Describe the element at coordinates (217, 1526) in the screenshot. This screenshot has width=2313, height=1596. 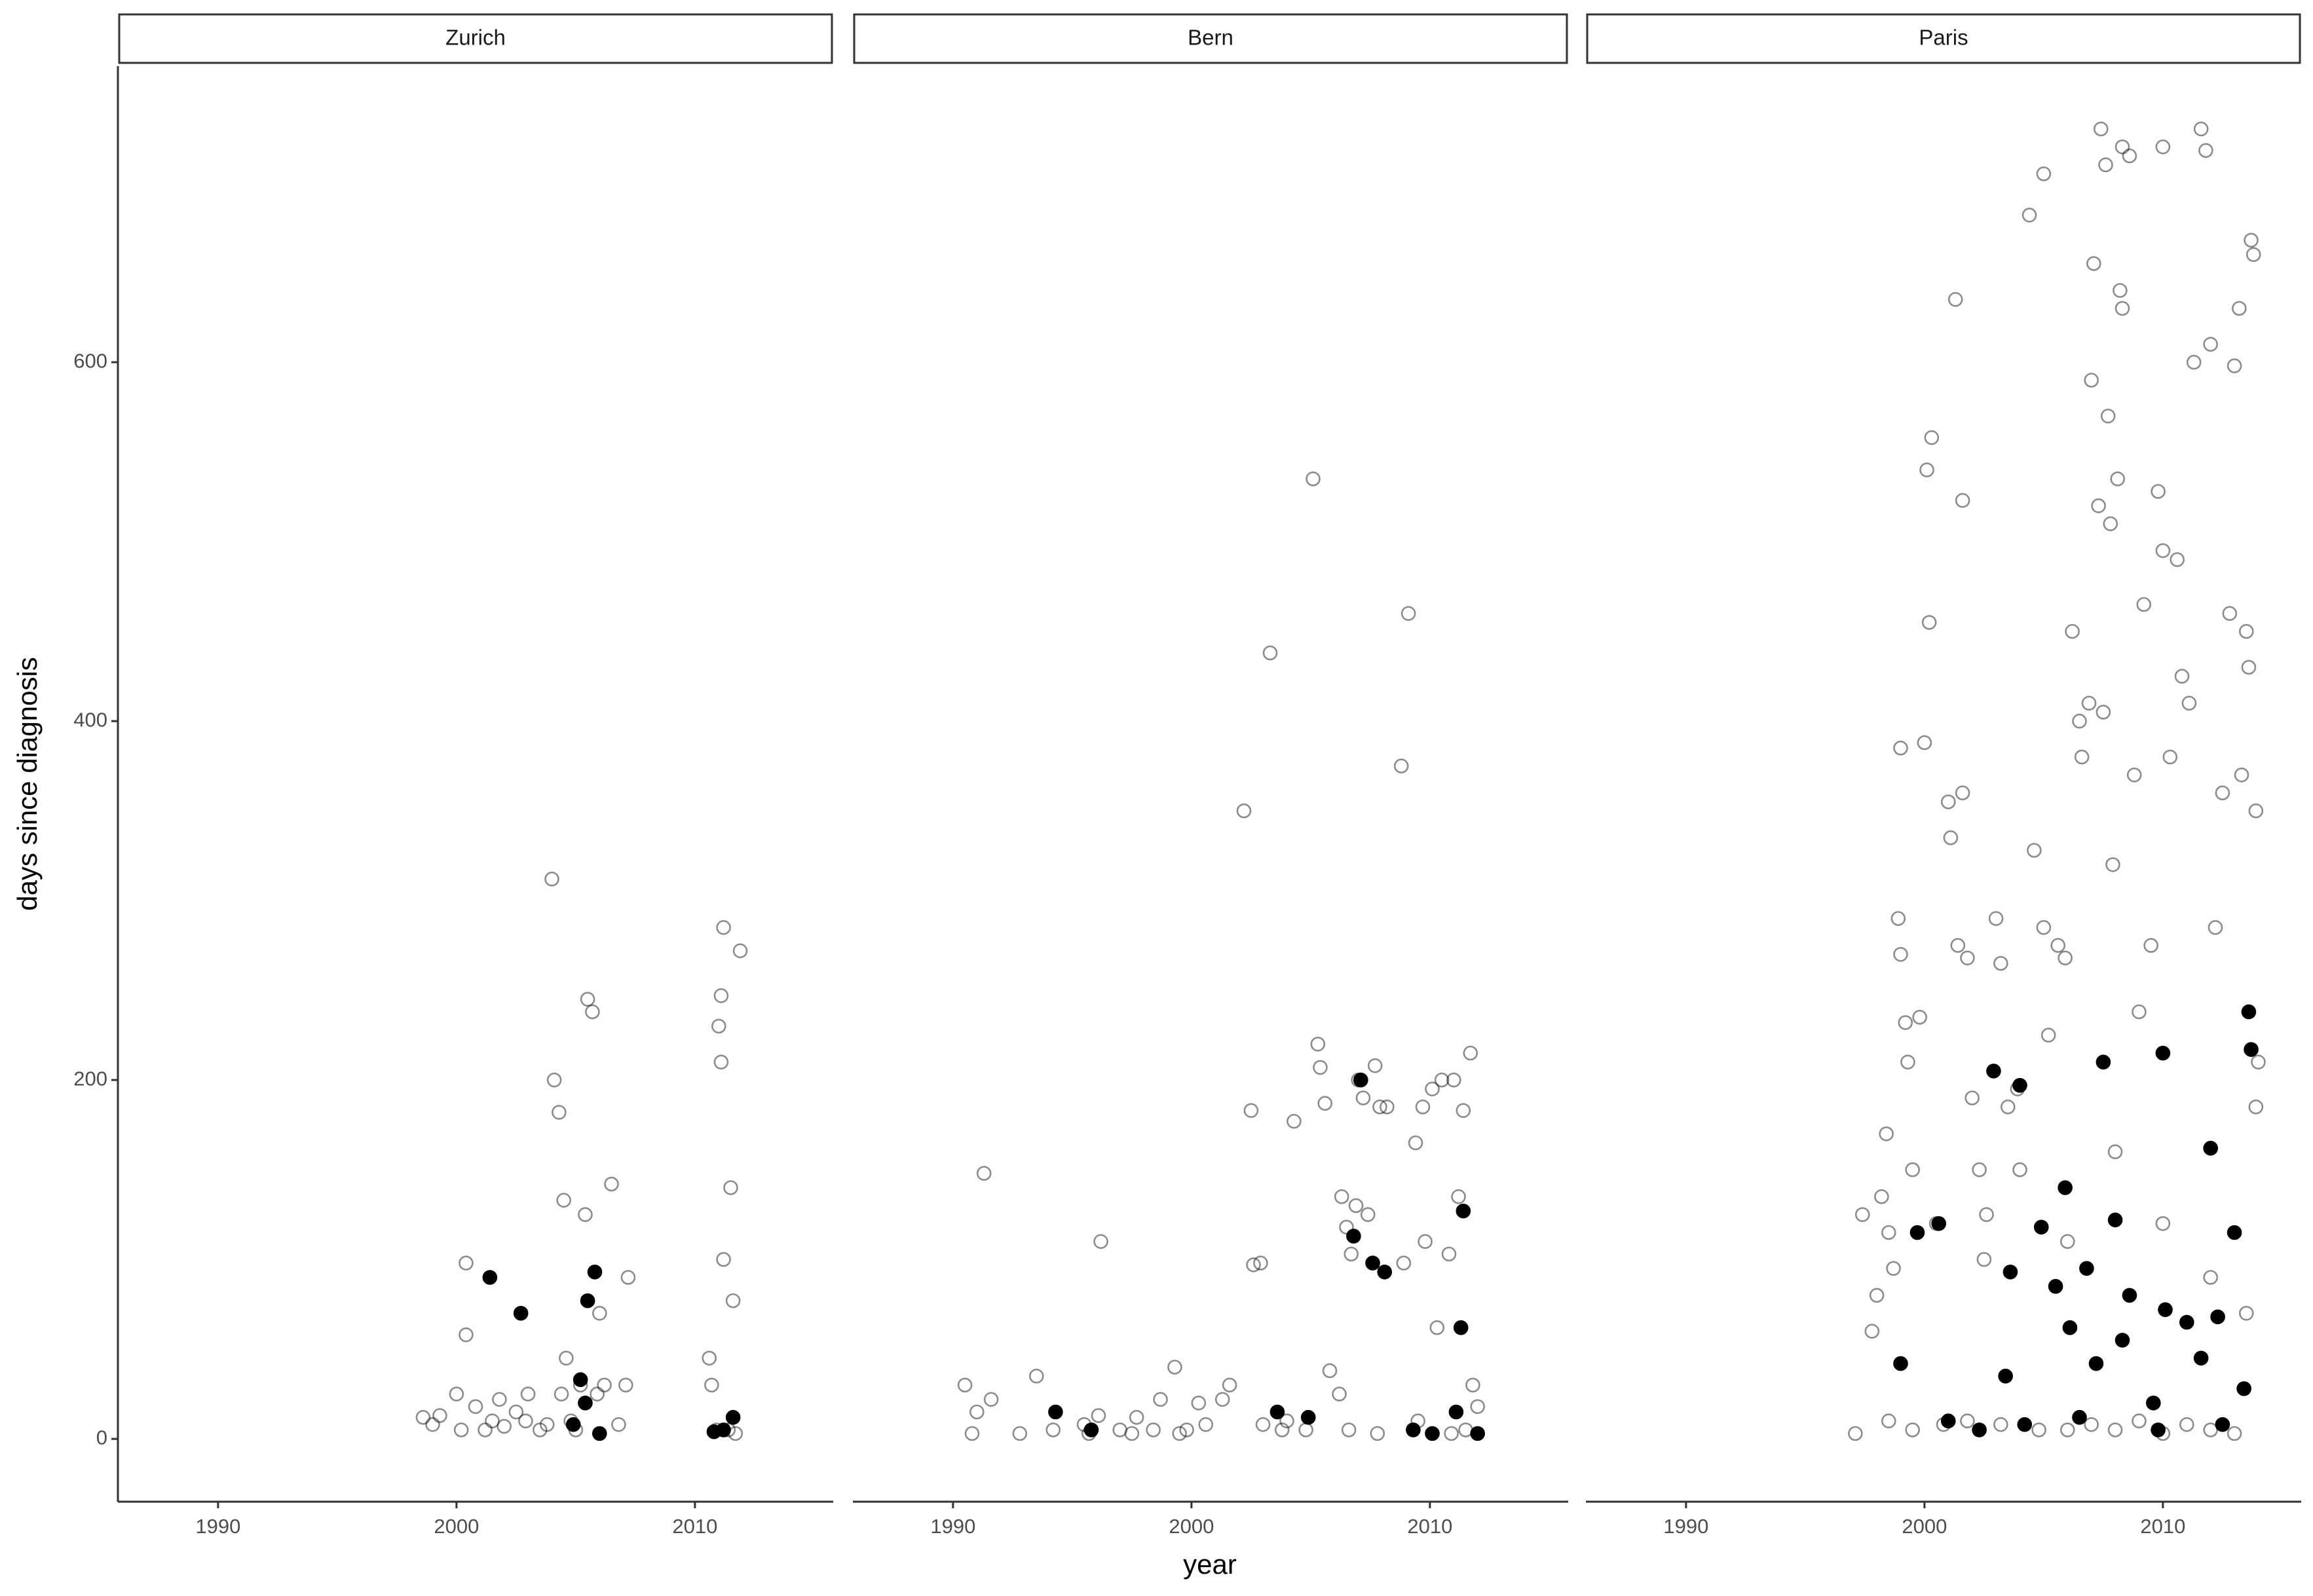
I see `x-tick-label: 1990` at that location.